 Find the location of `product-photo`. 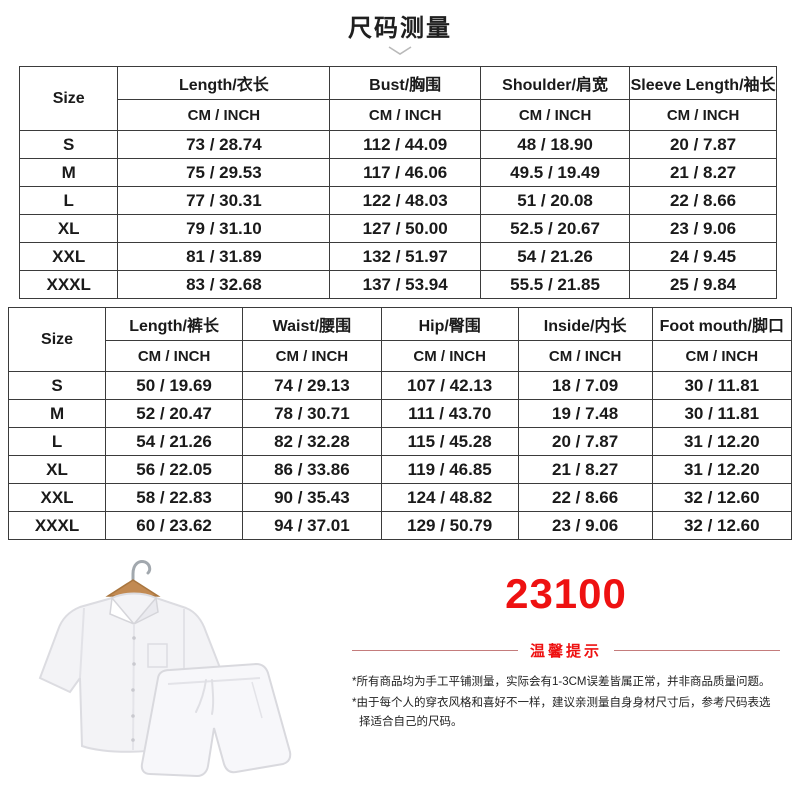

product-photo is located at coordinates (176, 677).